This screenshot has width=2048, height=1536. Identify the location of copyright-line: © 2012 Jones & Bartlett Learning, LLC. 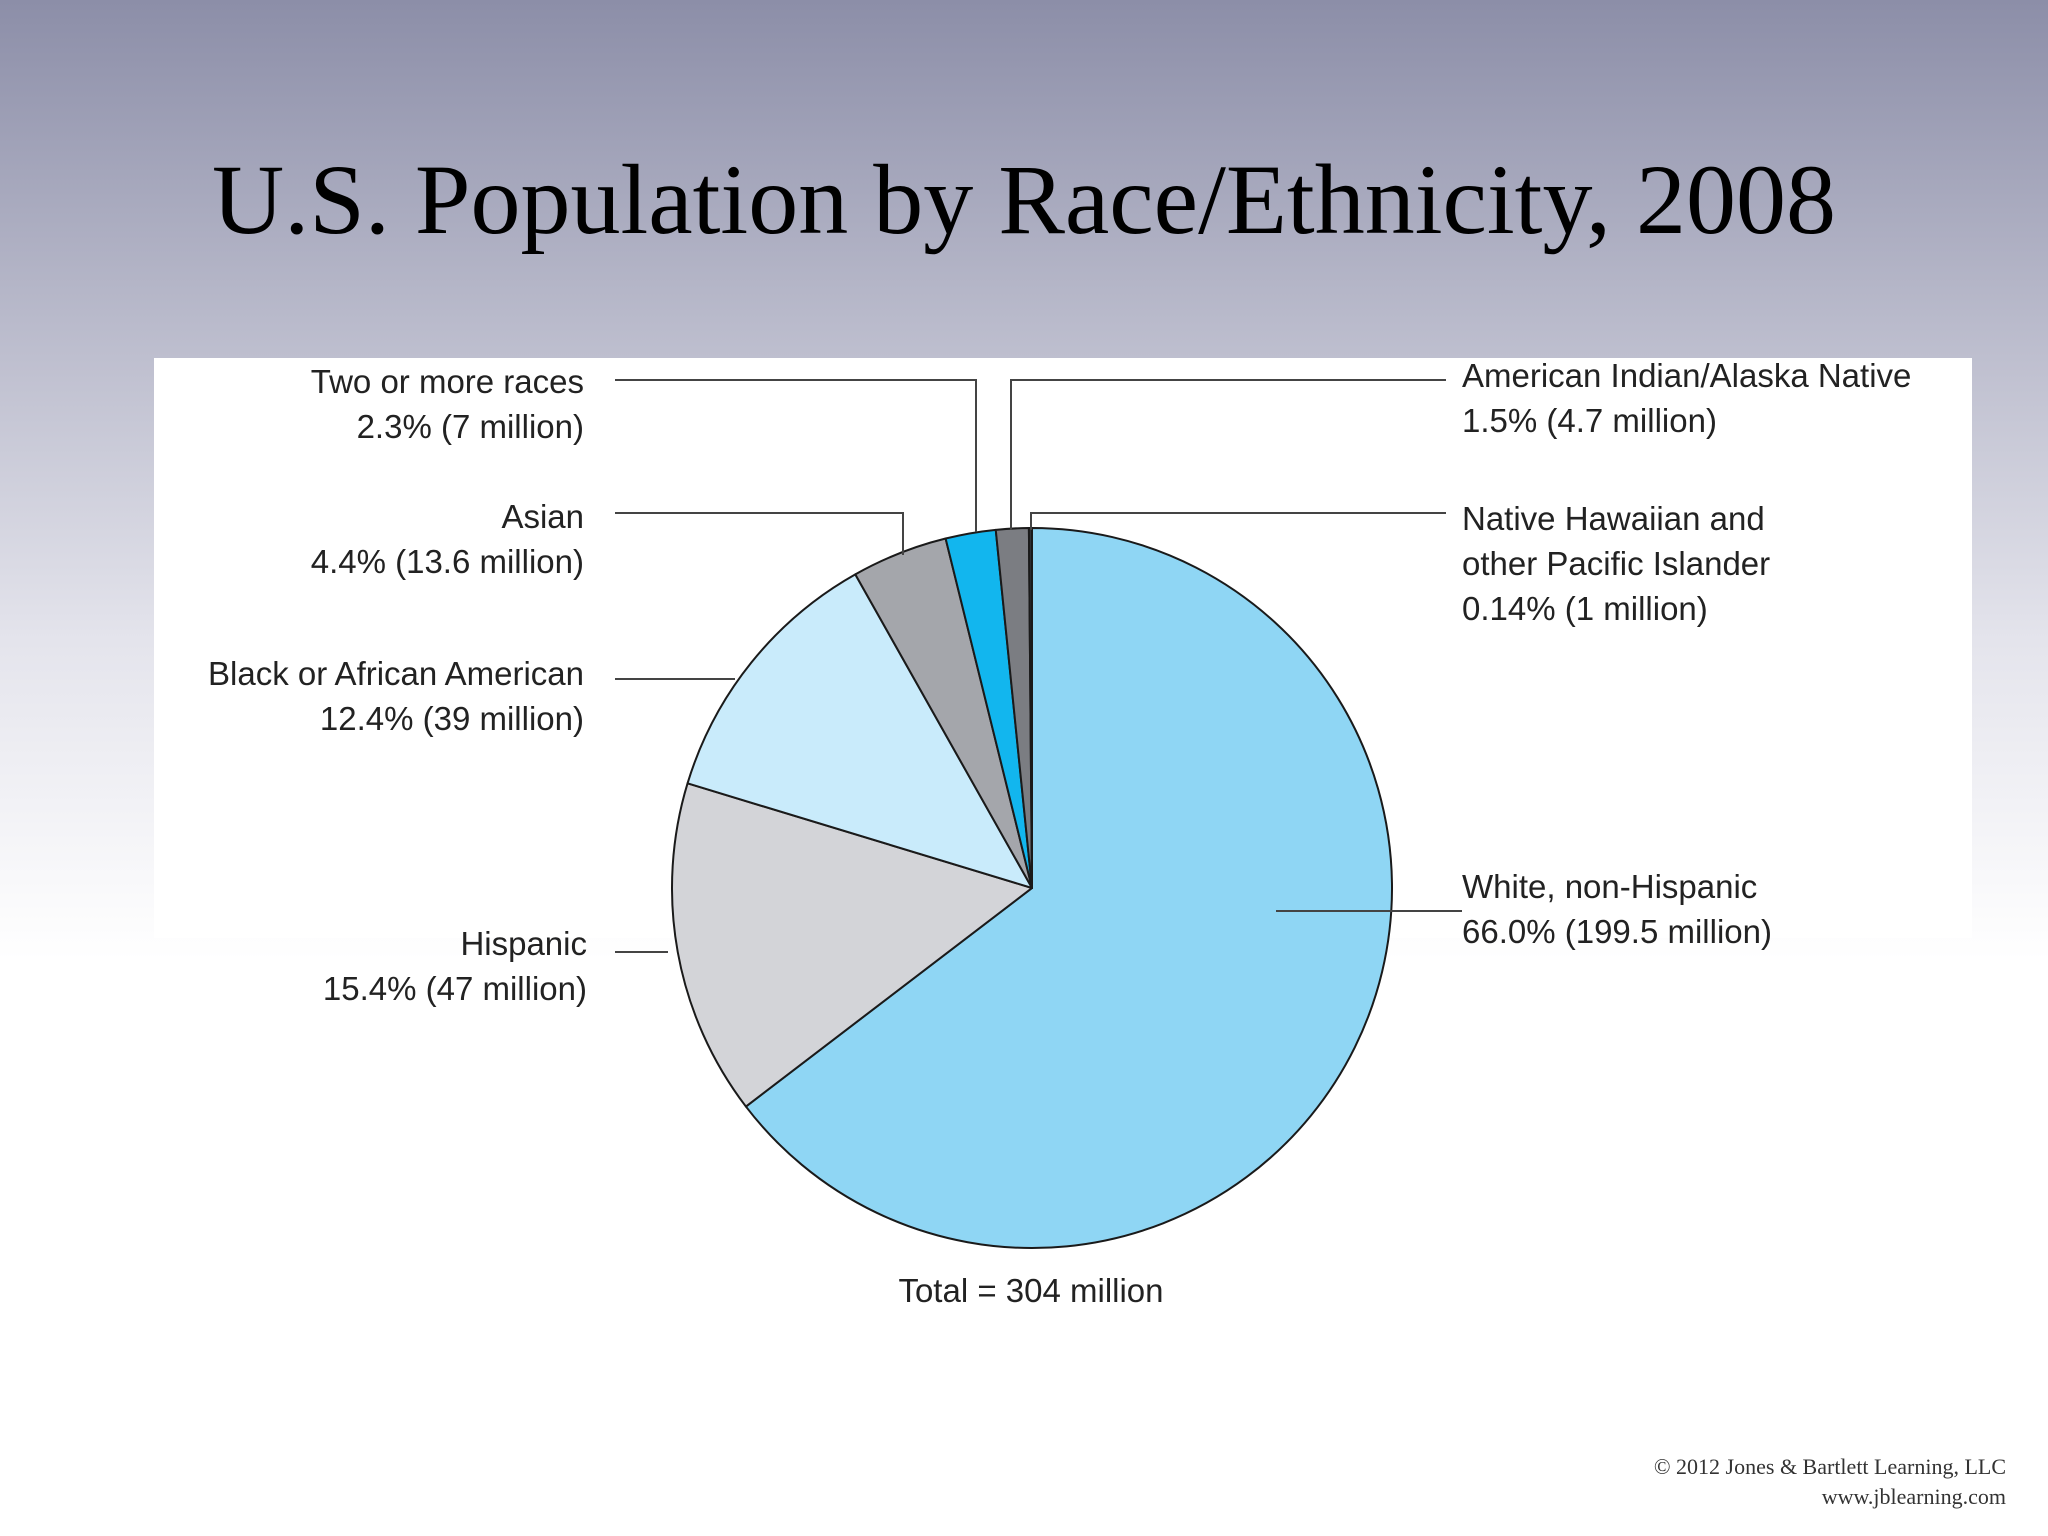
(1829, 1466).